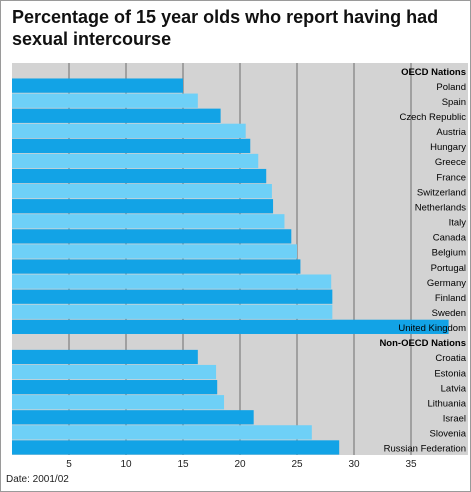  I want to click on category-label: Belgium, so click(449, 253).